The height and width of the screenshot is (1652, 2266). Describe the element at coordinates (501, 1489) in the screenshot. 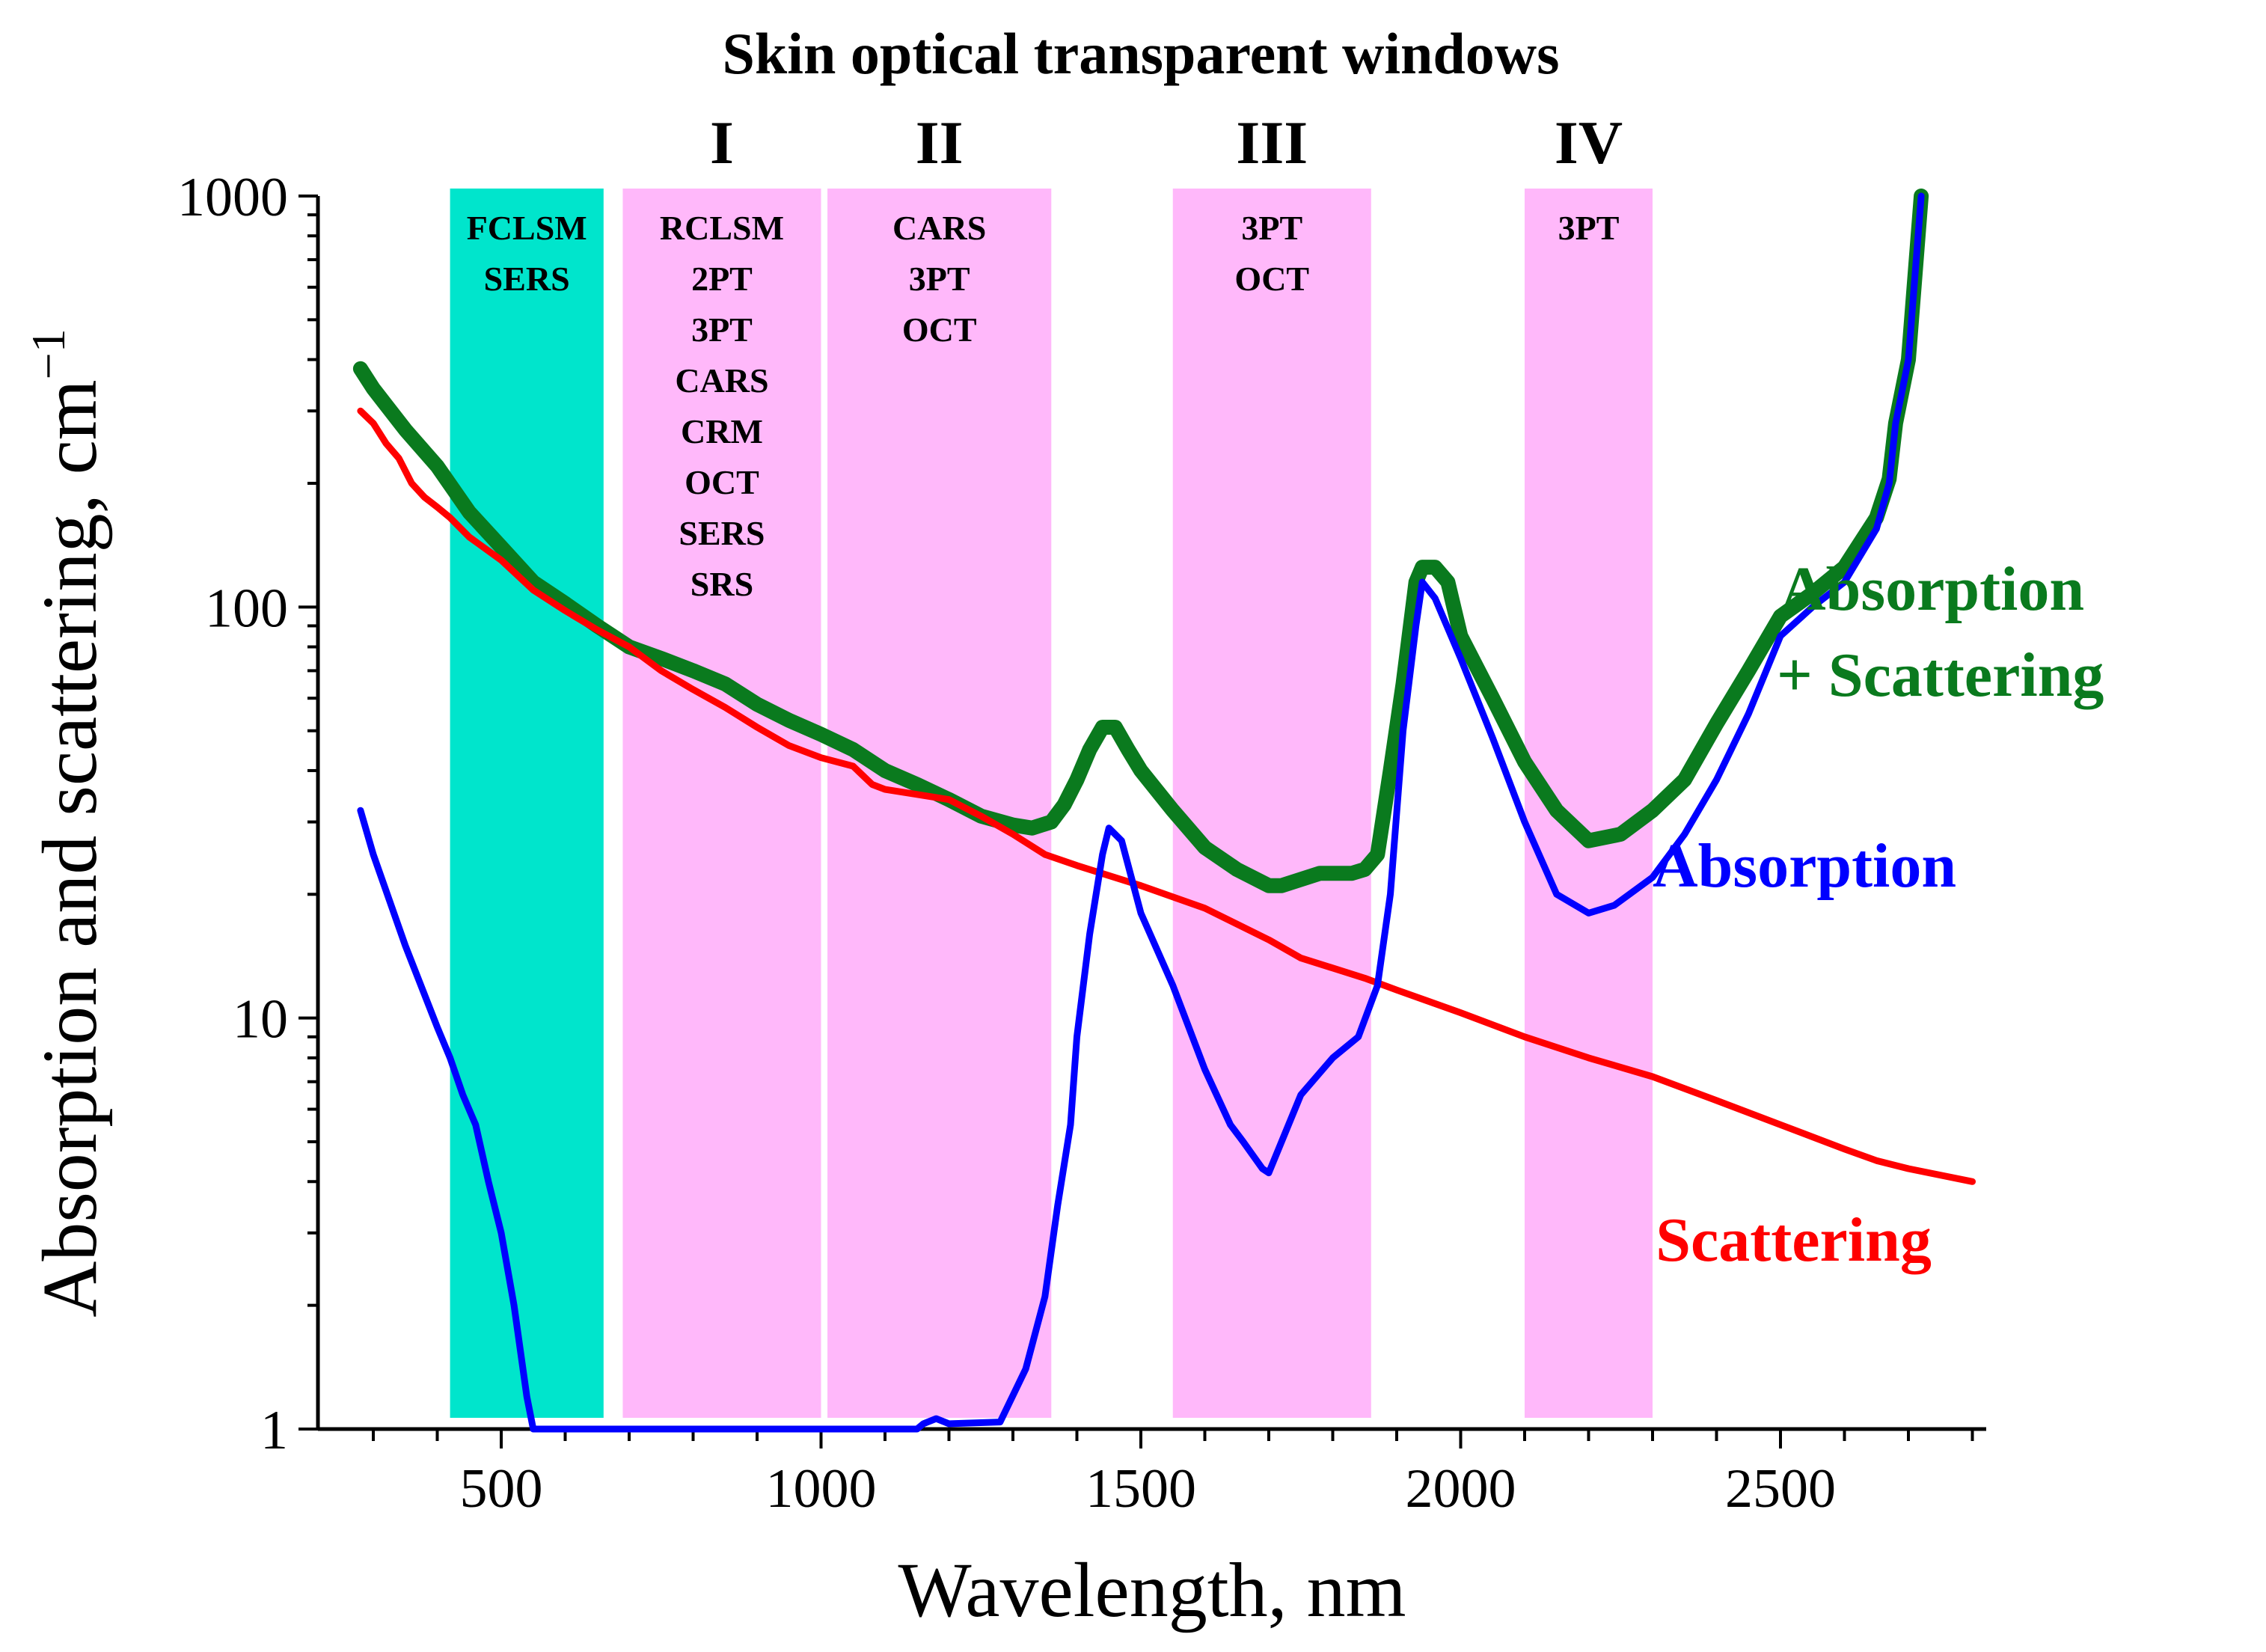

I see `x-tick-label: 500` at that location.